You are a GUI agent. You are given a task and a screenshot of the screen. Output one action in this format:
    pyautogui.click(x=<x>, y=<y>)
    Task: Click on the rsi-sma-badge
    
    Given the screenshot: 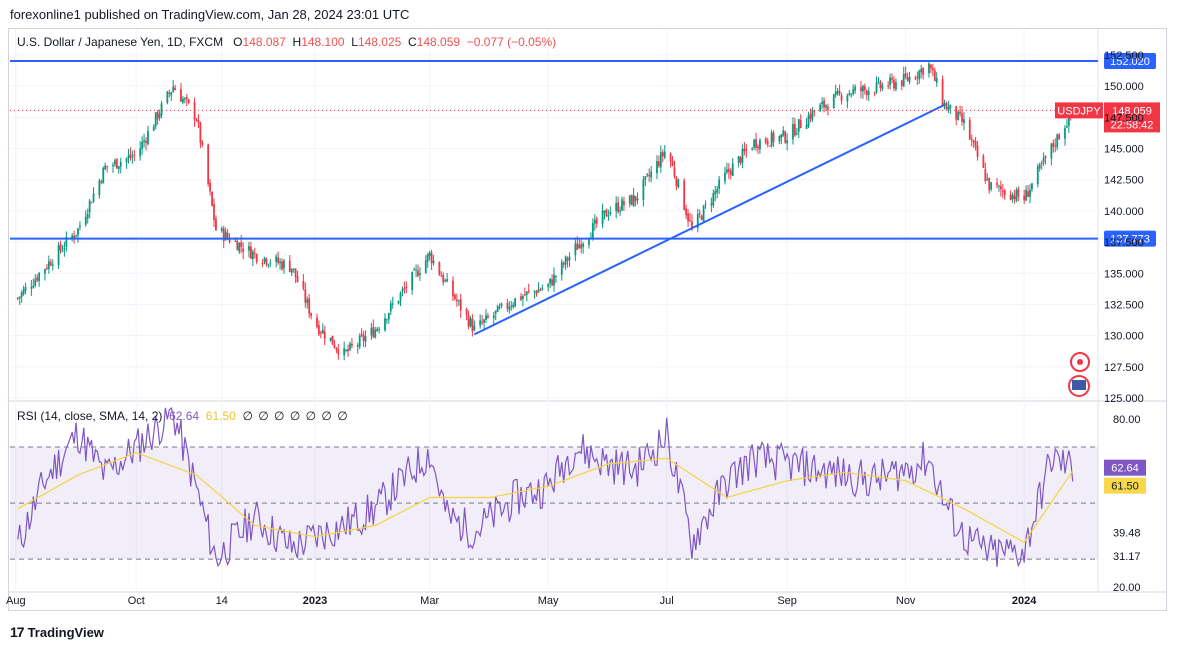 What is the action you would take?
    pyautogui.click(x=1125, y=485)
    